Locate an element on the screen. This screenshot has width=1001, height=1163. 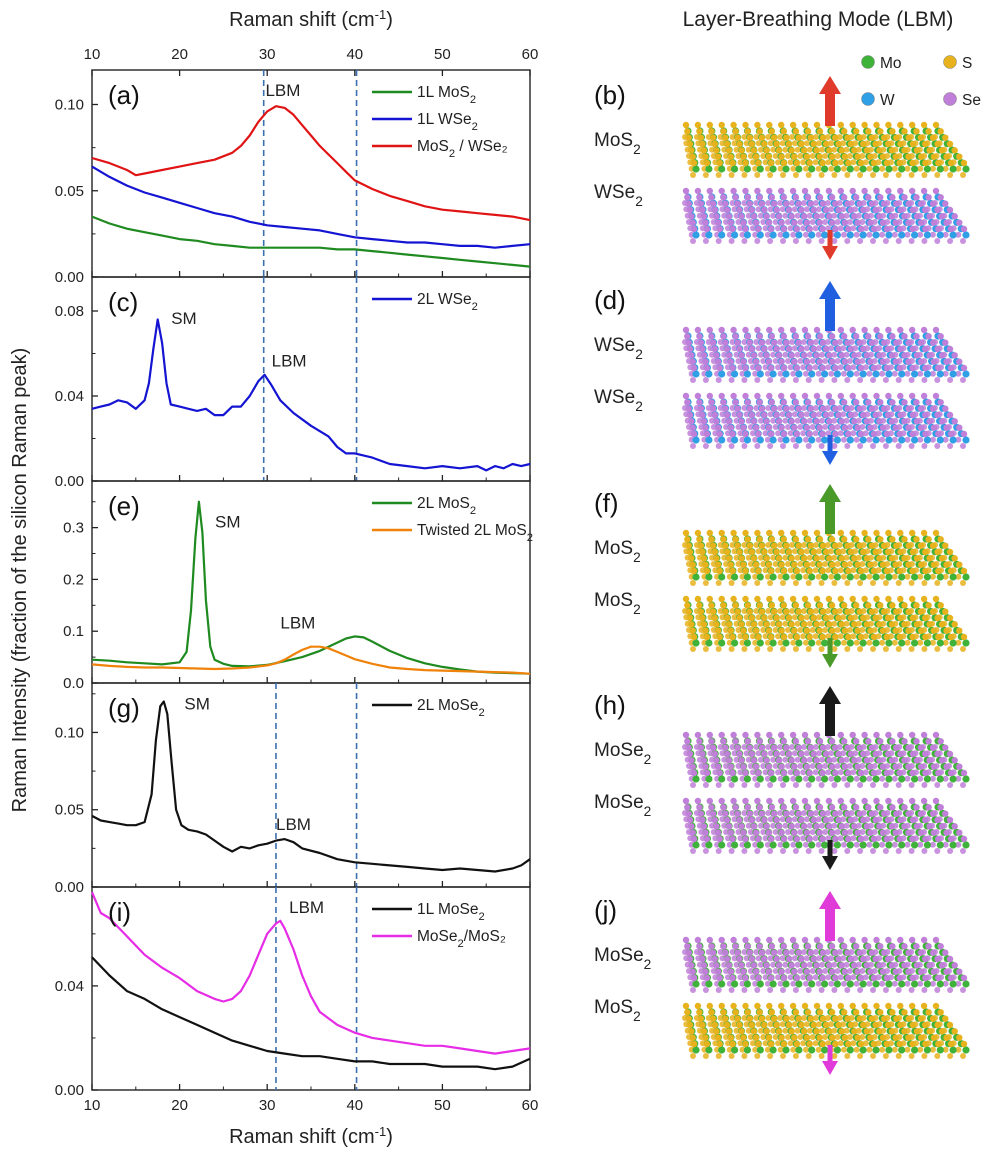
up-arrow-shaft is located at coordinates (830, 924).